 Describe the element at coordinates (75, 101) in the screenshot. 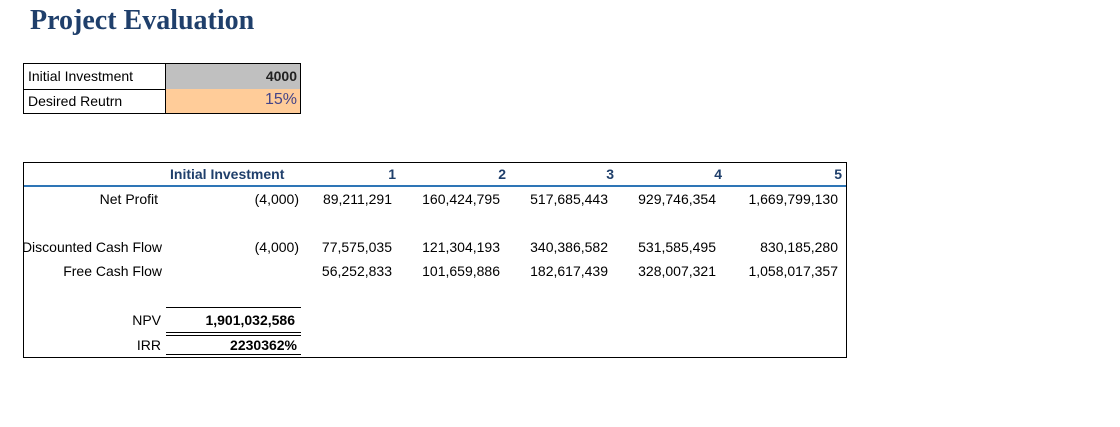

I see `desired-return-label: Desired Reutrn` at that location.